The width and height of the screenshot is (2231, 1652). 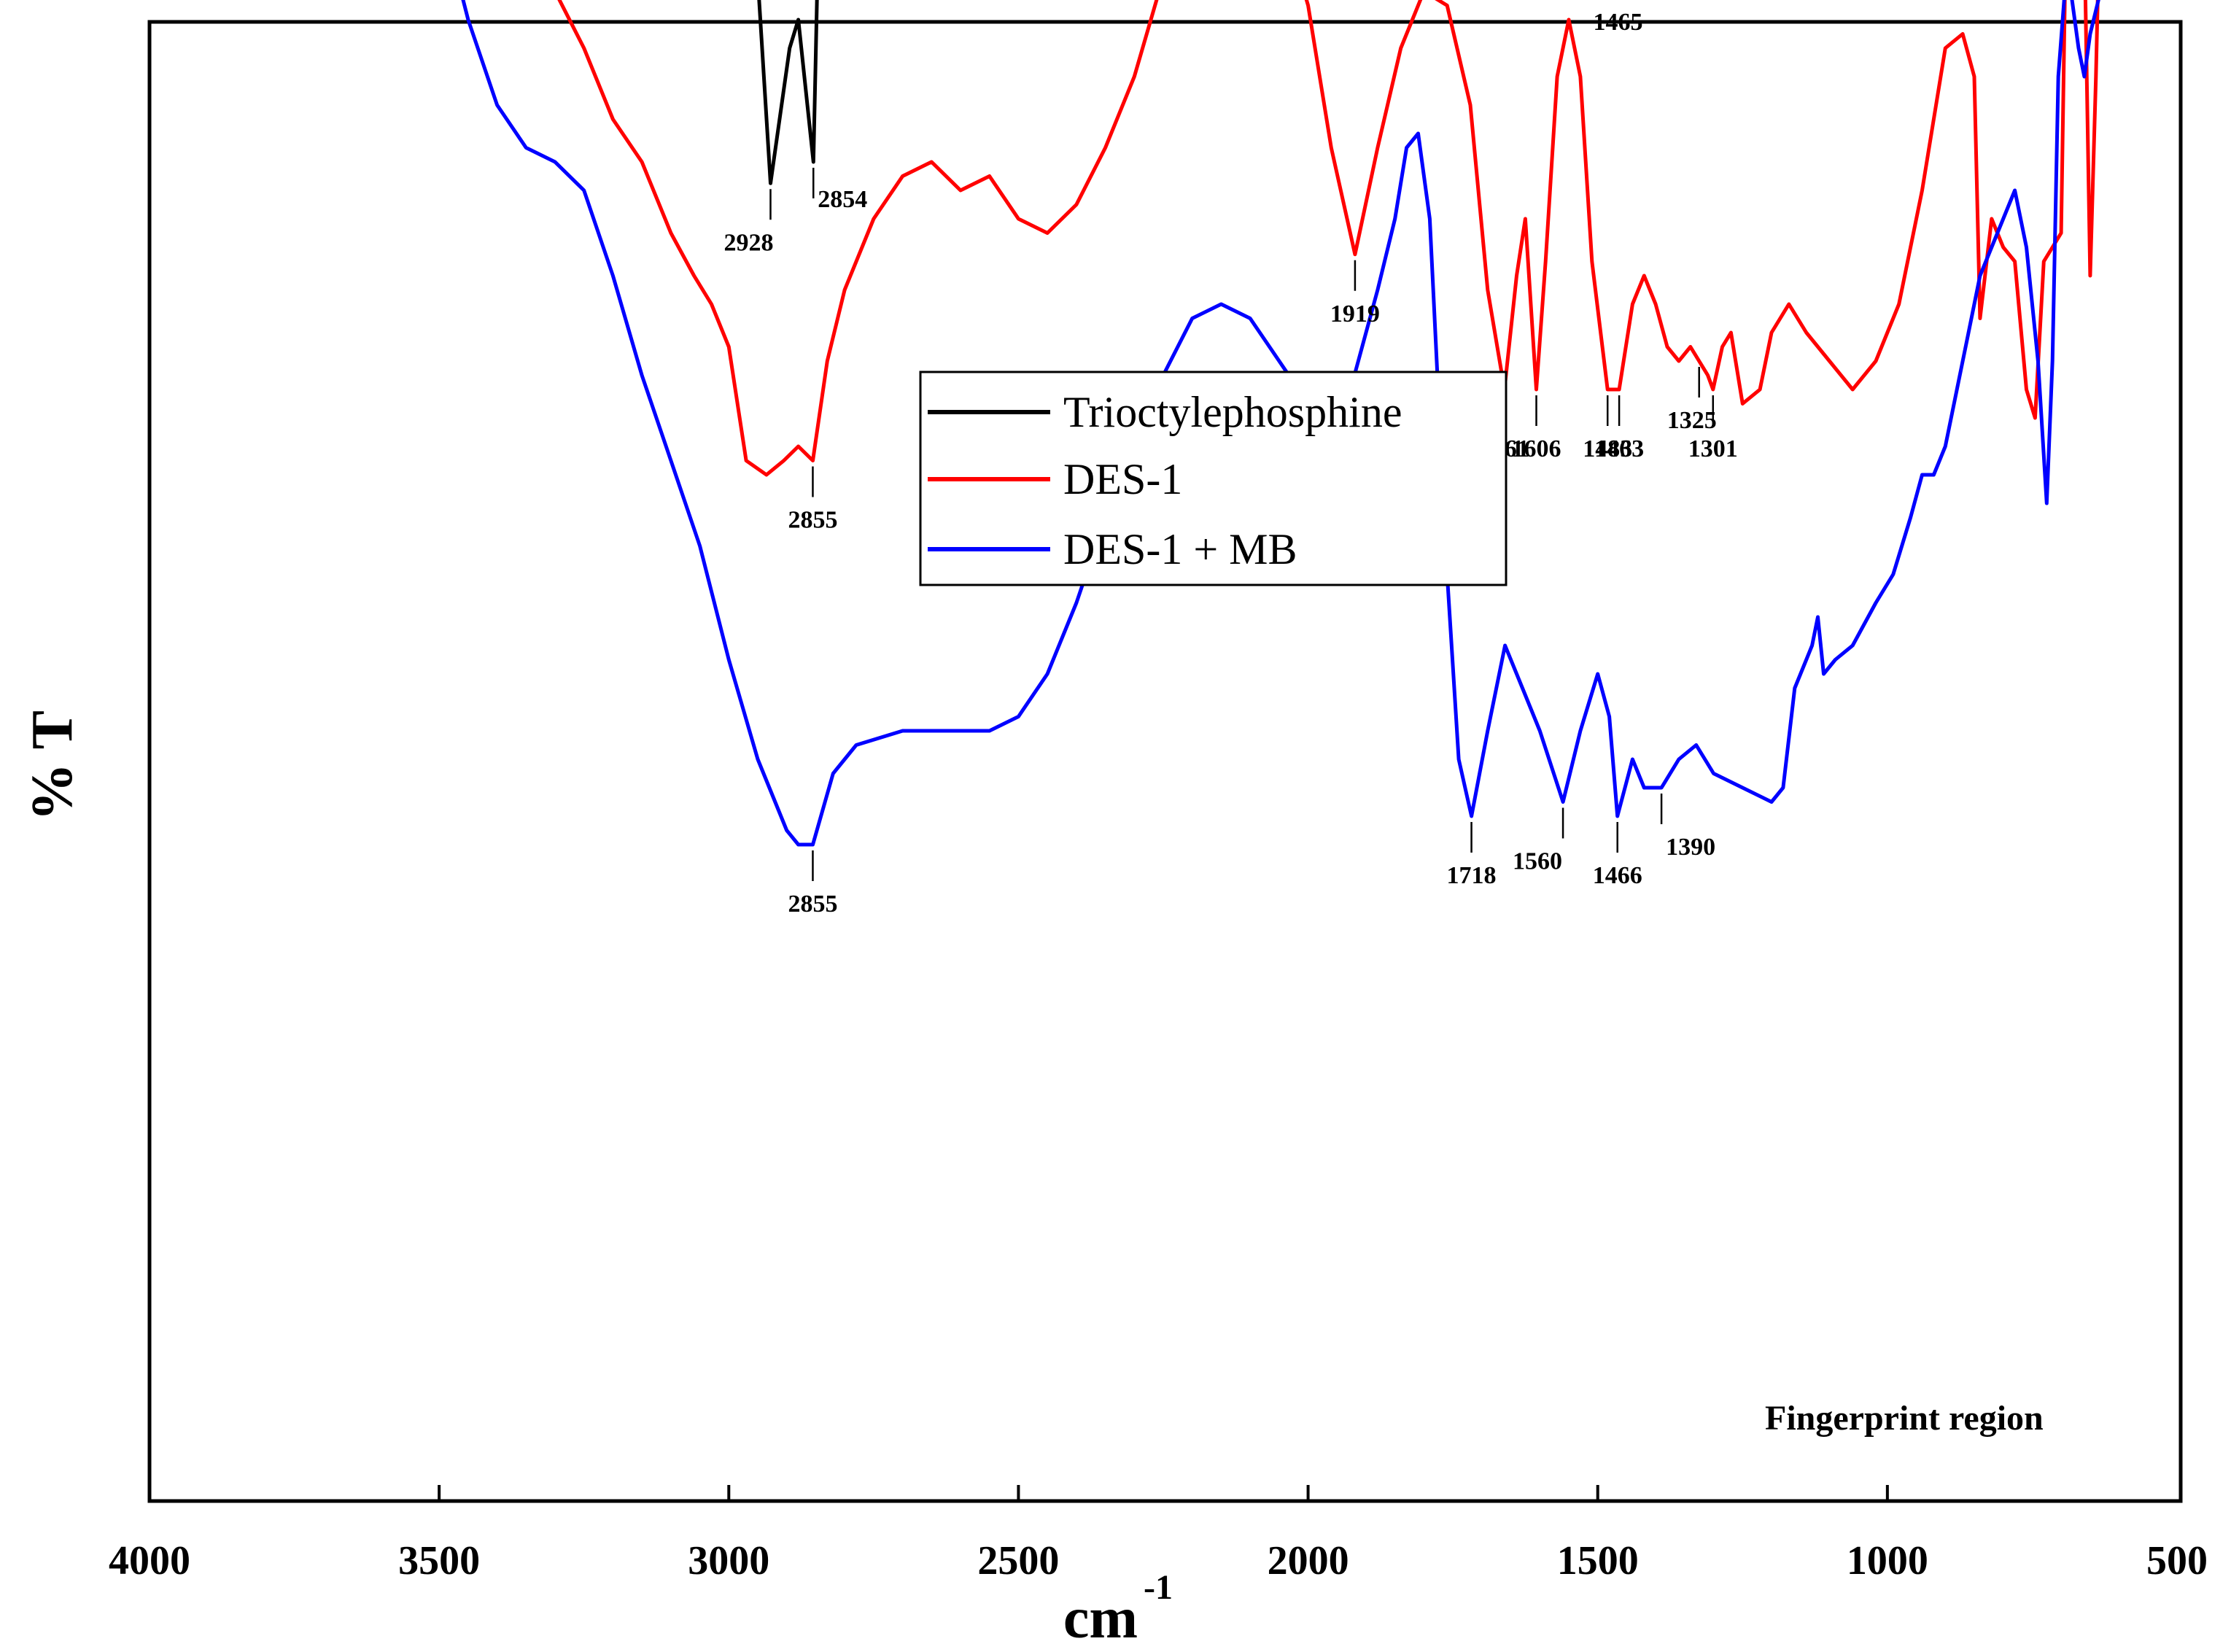 What do you see at coordinates (1690, 847) in the screenshot?
I see `peak-label-des-1-mb-1390: 1390` at bounding box center [1690, 847].